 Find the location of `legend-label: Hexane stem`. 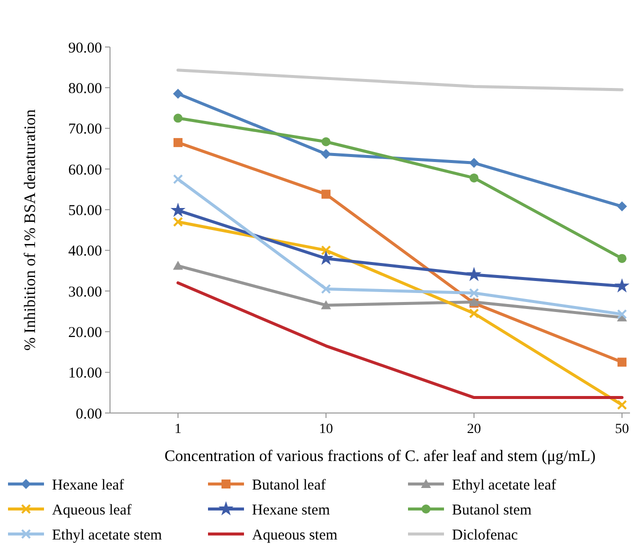

legend-label: Hexane stem is located at coordinates (291, 510).